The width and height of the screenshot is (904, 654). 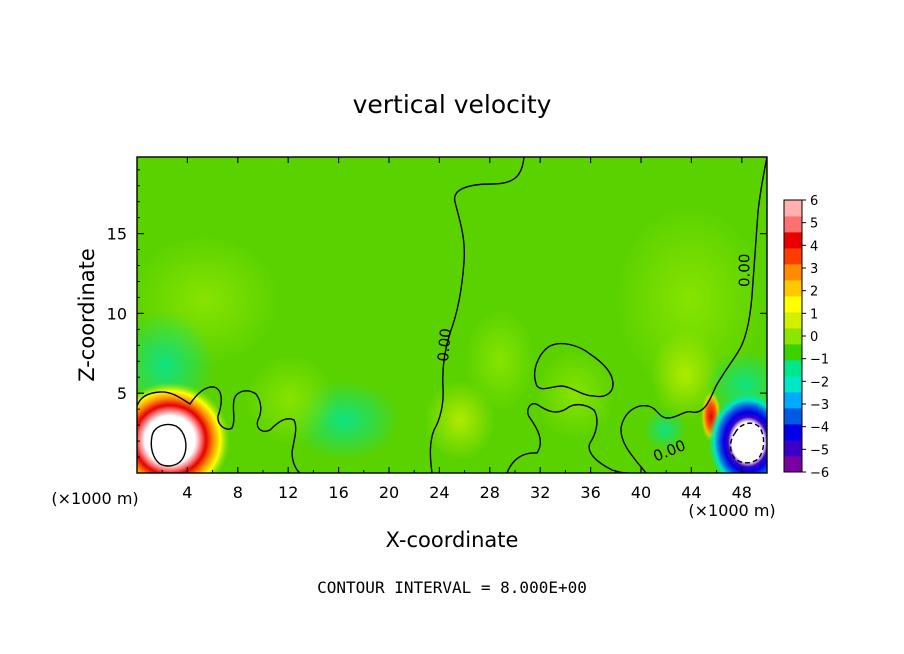 What do you see at coordinates (187, 492) in the screenshot?
I see `x-tick-label: 4` at bounding box center [187, 492].